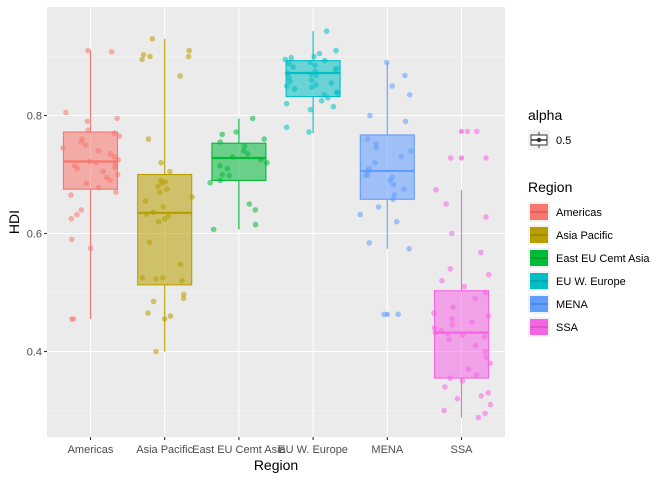  Describe the element at coordinates (37, 235) in the screenshot. I see `y-axis: 0.4 0.6 0.8` at that location.